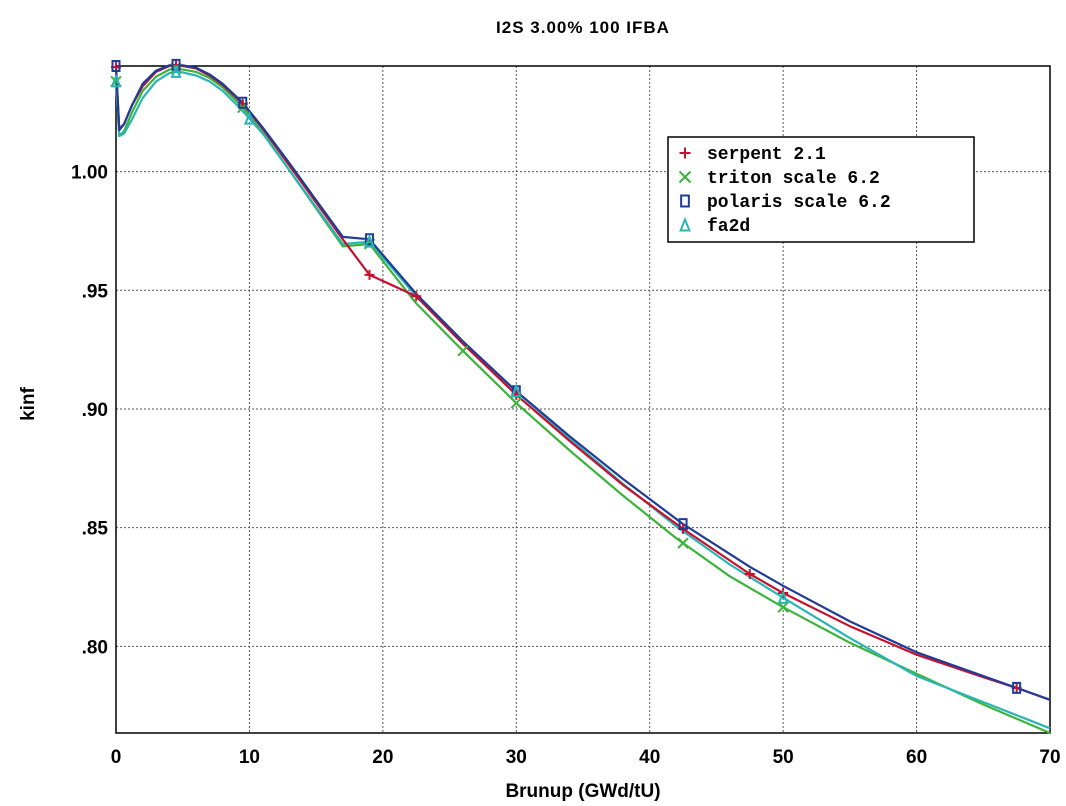 This screenshot has width=1066, height=806. I want to click on x-tick-label: 0, so click(116, 757).